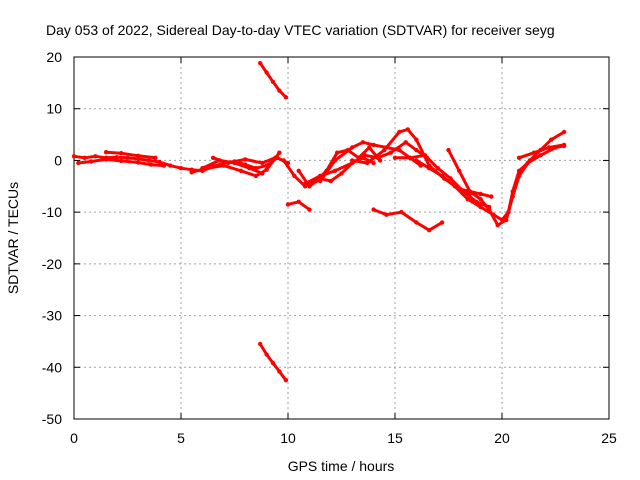  I want to click on x-tick-label: 10, so click(288, 438).